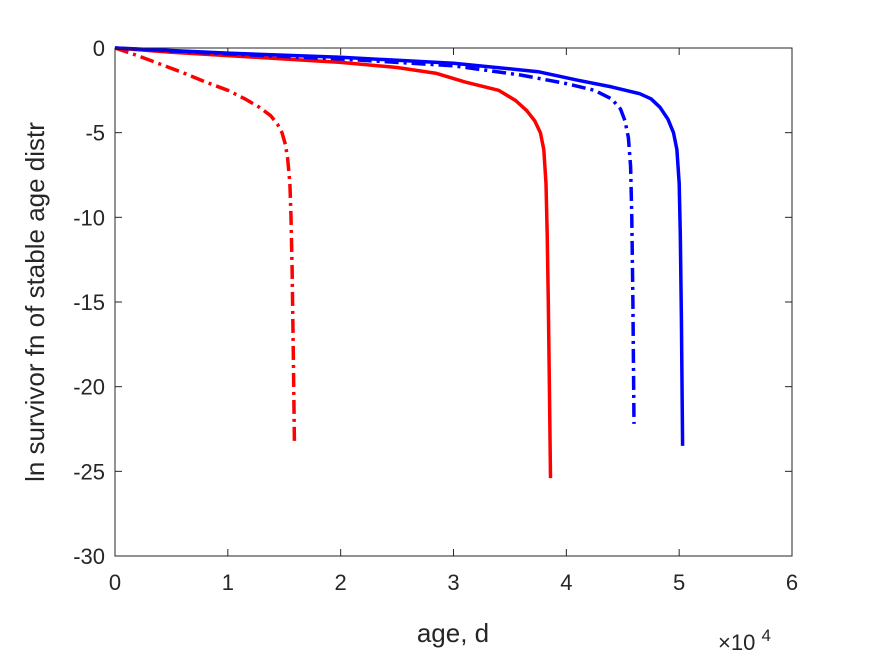 Image resolution: width=875 pixels, height=656 pixels. Describe the element at coordinates (99, 48) in the screenshot. I see `y-tick-label: 0` at that location.